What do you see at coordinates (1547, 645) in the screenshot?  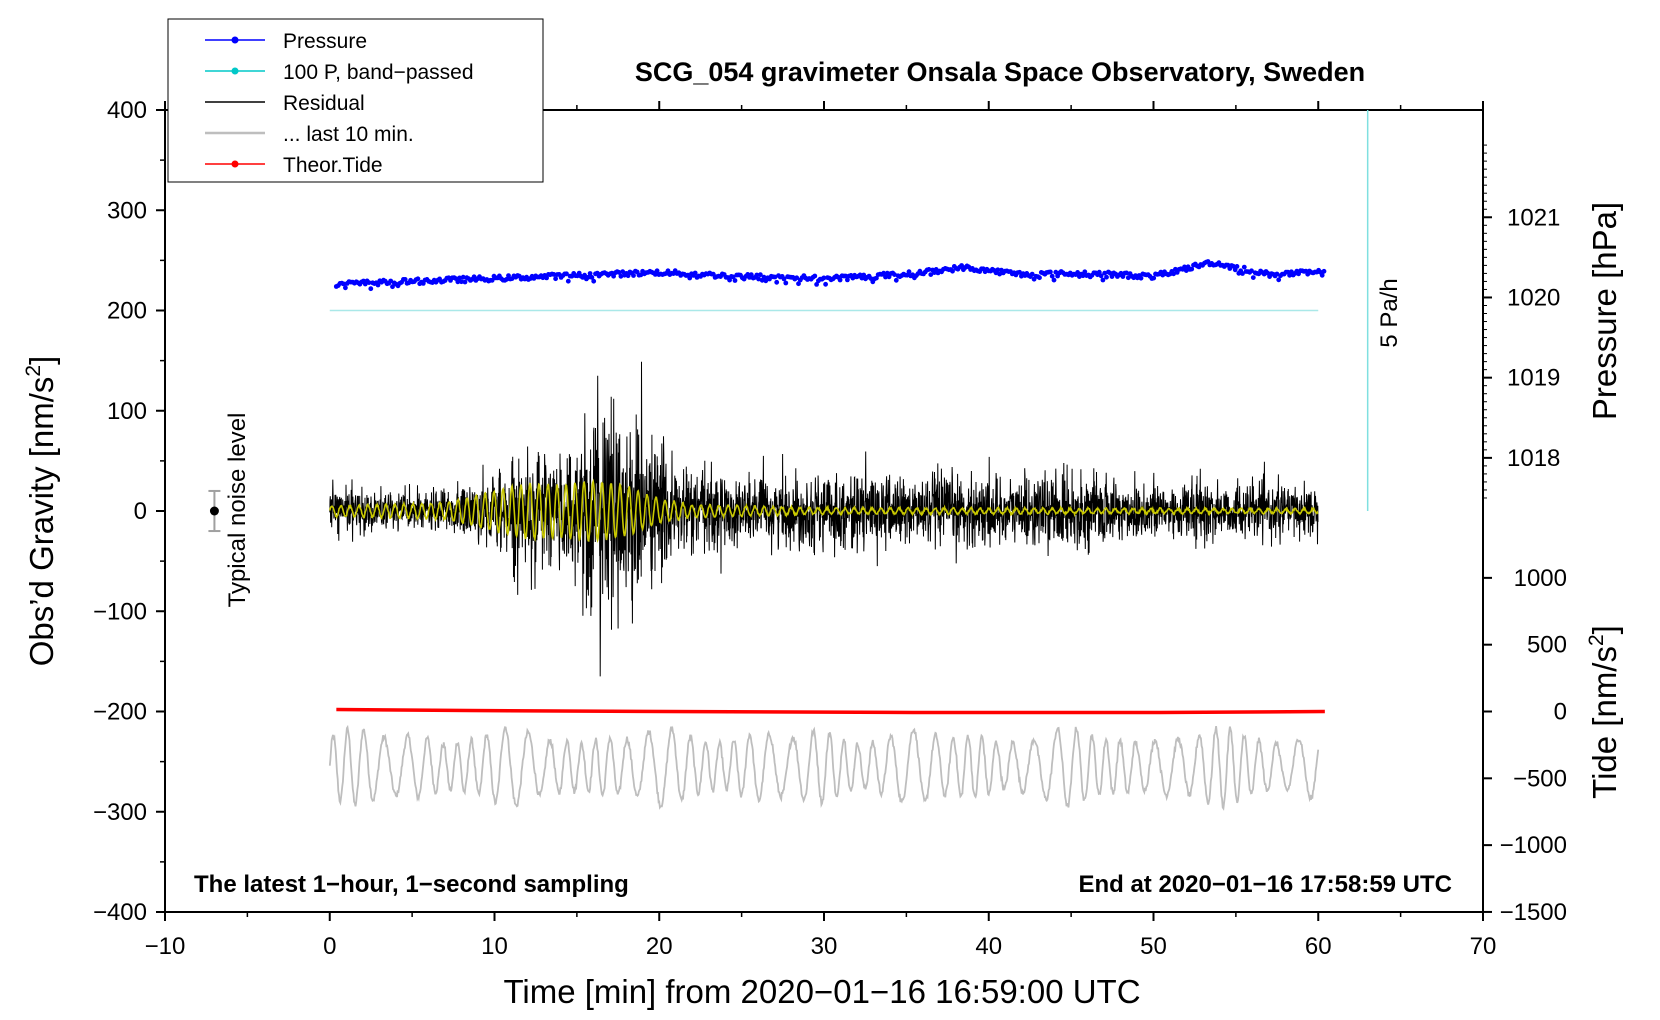 I see `tide-tick-label: 500` at bounding box center [1547, 645].